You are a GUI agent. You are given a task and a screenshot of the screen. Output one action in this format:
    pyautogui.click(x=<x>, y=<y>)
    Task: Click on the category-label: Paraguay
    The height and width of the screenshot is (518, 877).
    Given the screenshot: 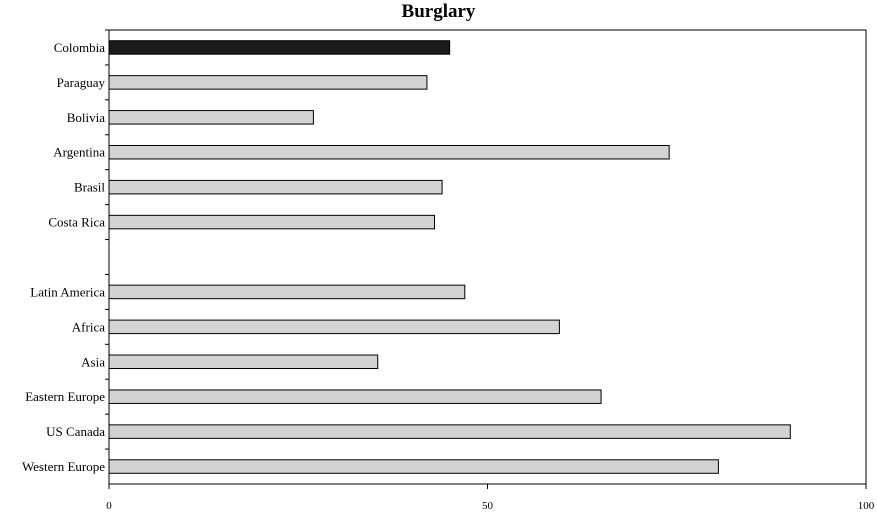 What is the action you would take?
    pyautogui.click(x=81, y=82)
    